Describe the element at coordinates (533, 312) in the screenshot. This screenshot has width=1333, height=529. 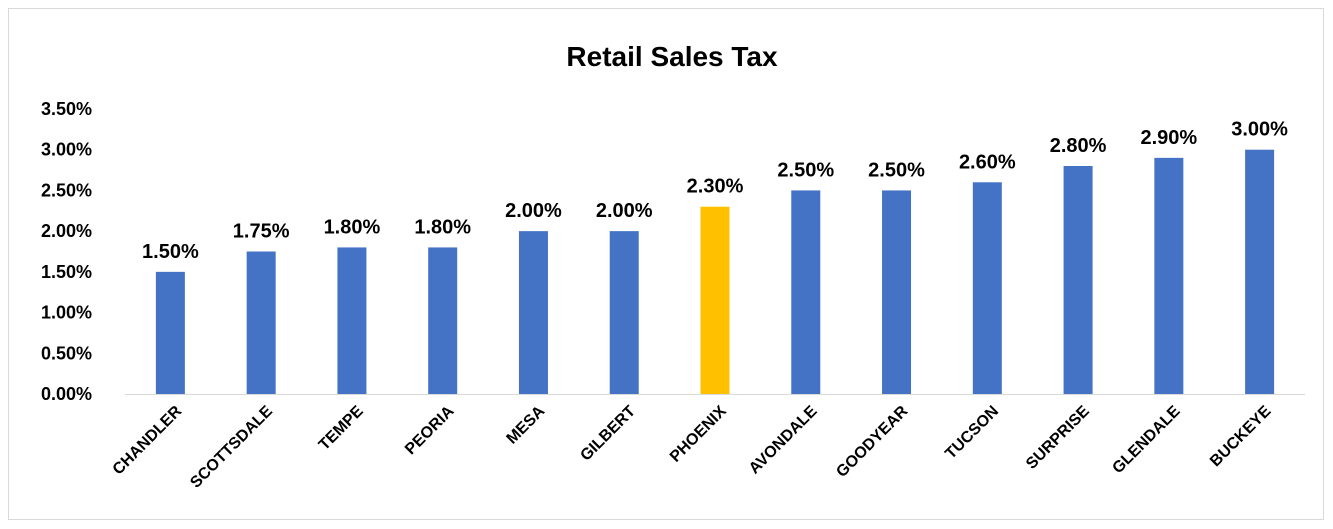
I see `bar-mesa` at that location.